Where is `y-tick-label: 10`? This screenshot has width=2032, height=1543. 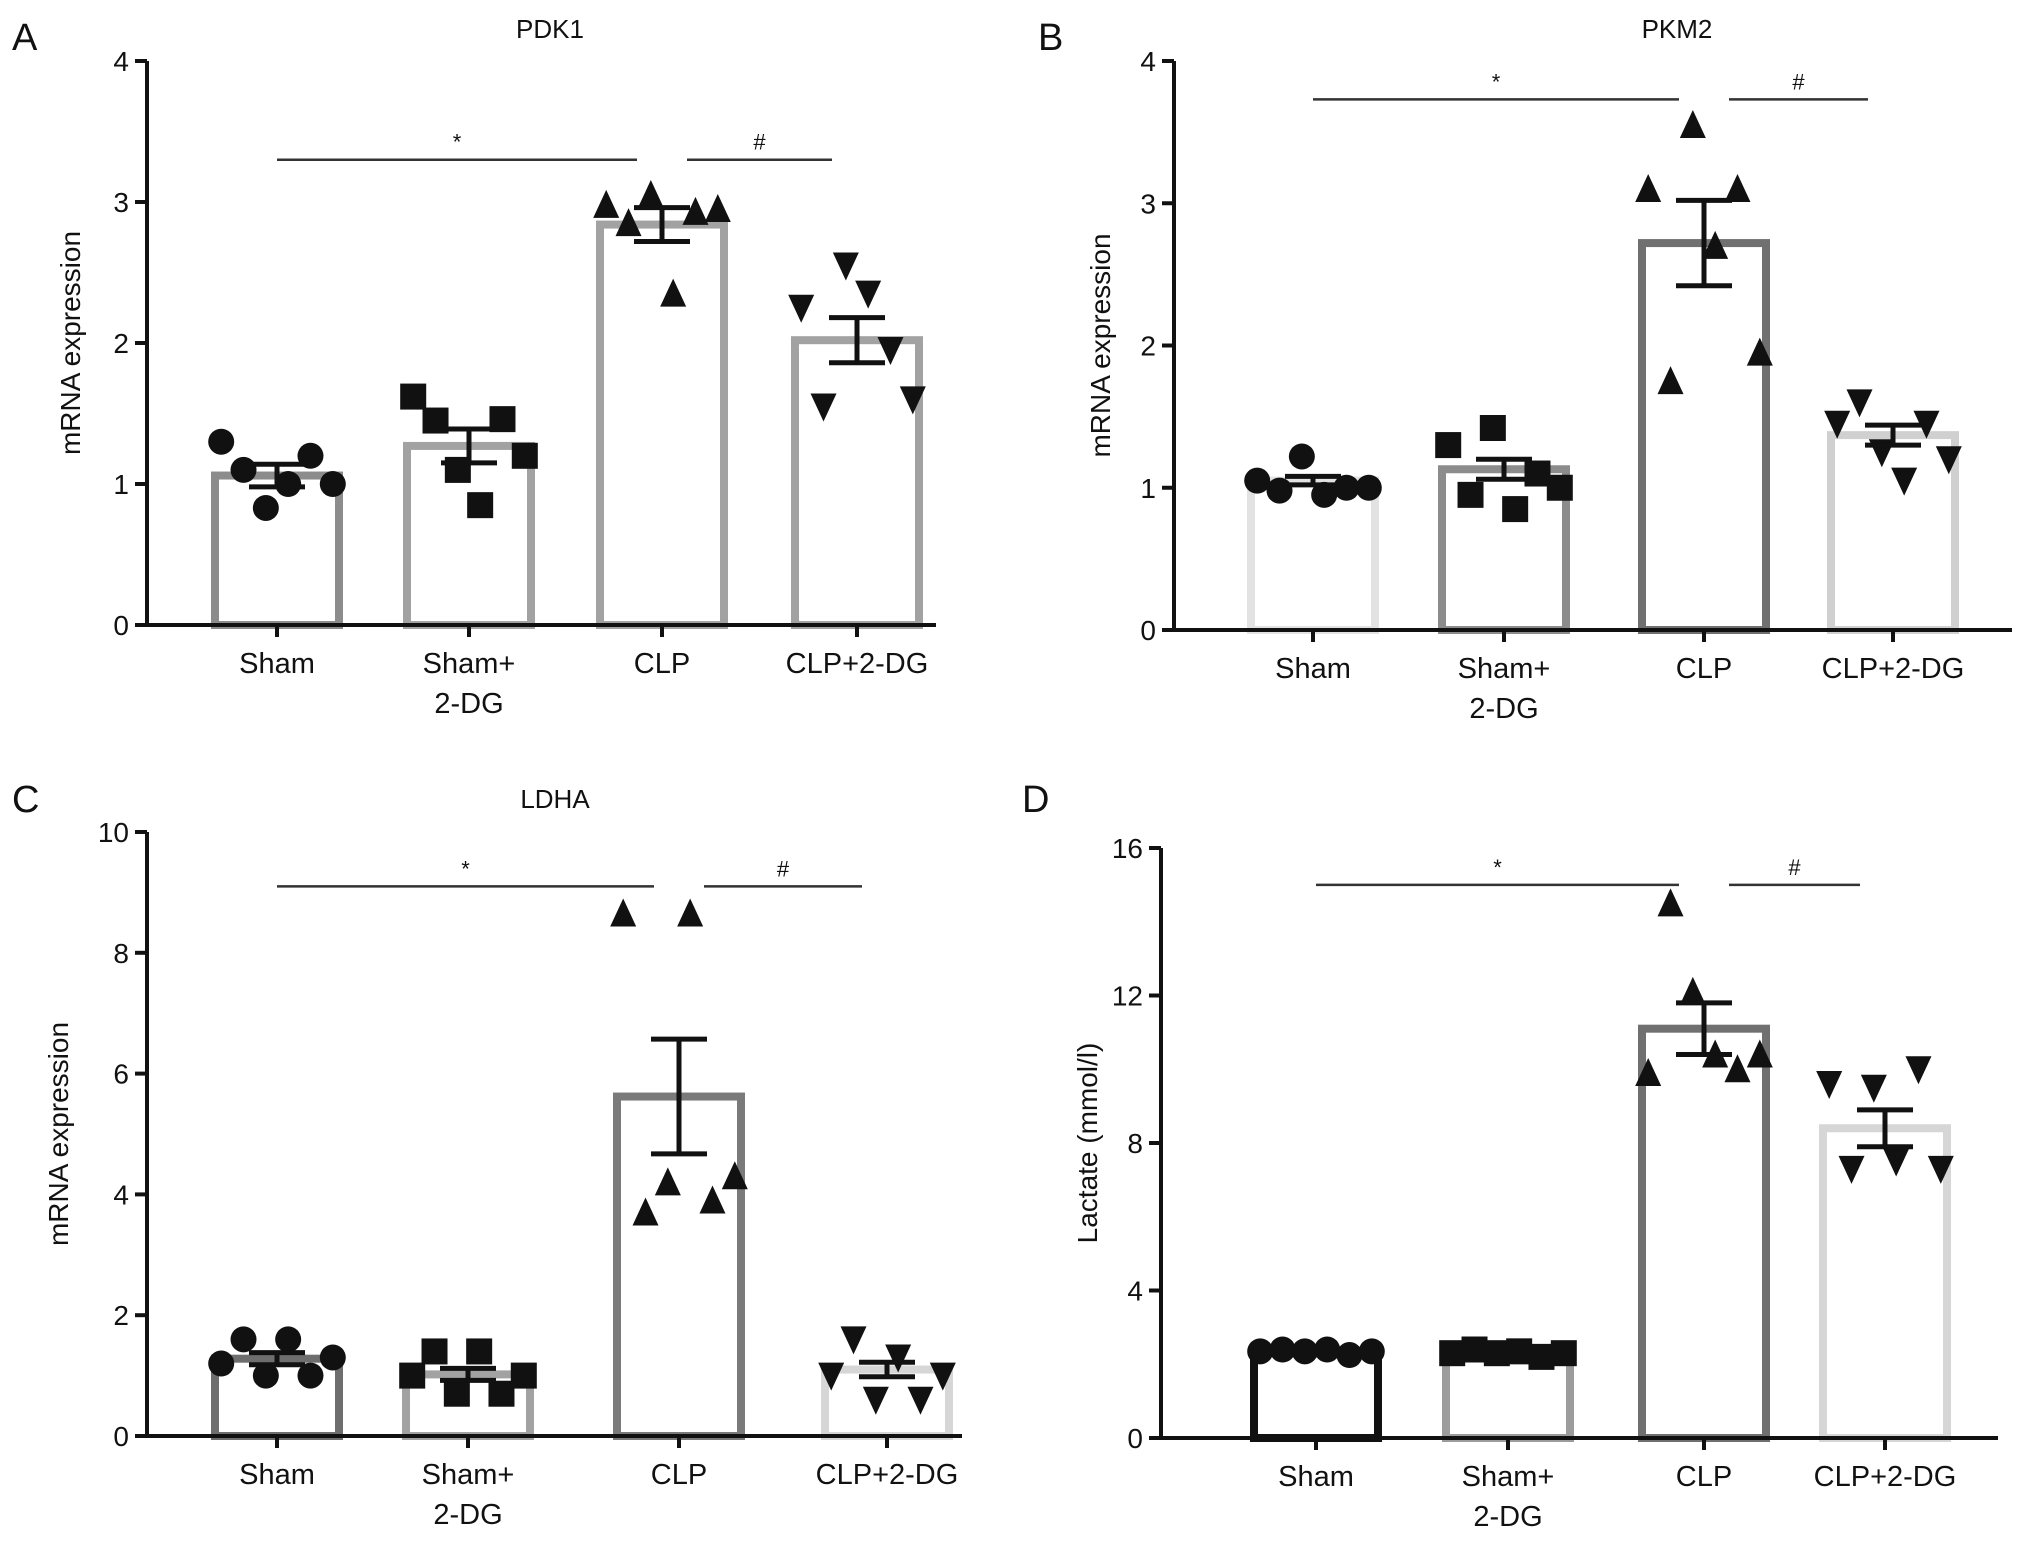 y-tick-label: 10 is located at coordinates (113, 832).